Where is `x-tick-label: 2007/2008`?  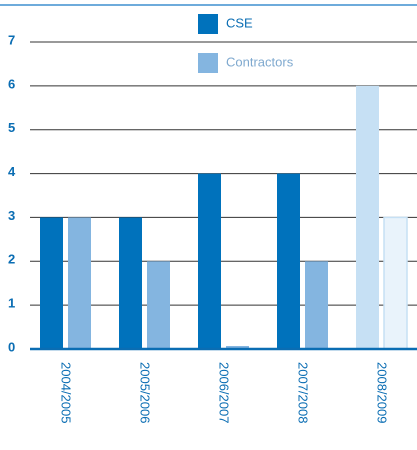
x-tick-label: 2007/2008 is located at coordinates (303, 392).